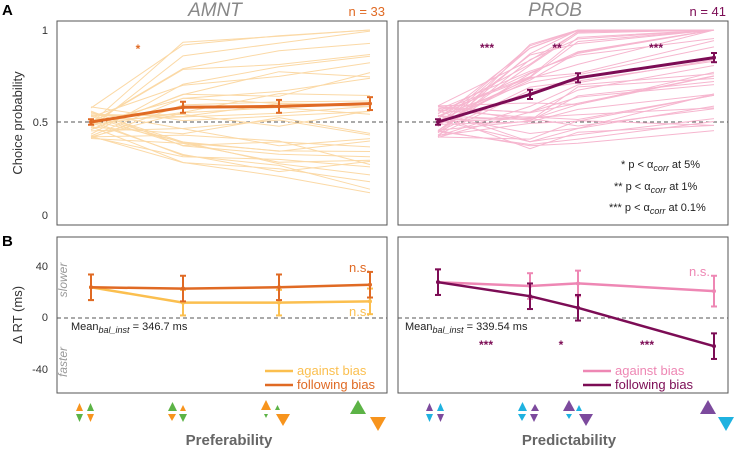 Image resolution: width=737 pixels, height=451 pixels. What do you see at coordinates (177, 412) in the screenshot?
I see `pref-level-2-icon` at bounding box center [177, 412].